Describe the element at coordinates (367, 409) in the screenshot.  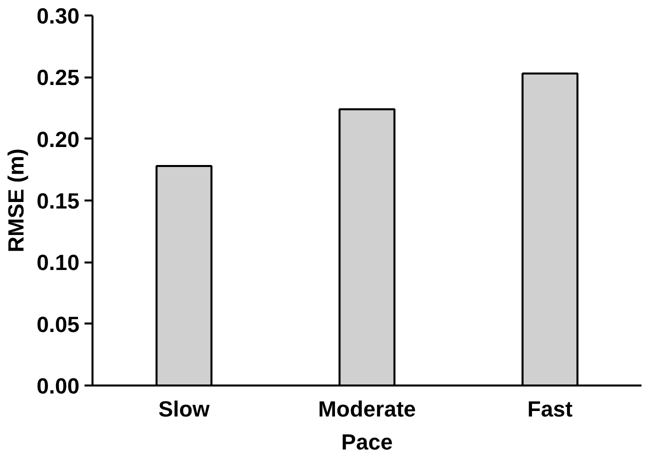
I see `x-tick-label: Moderate` at that location.